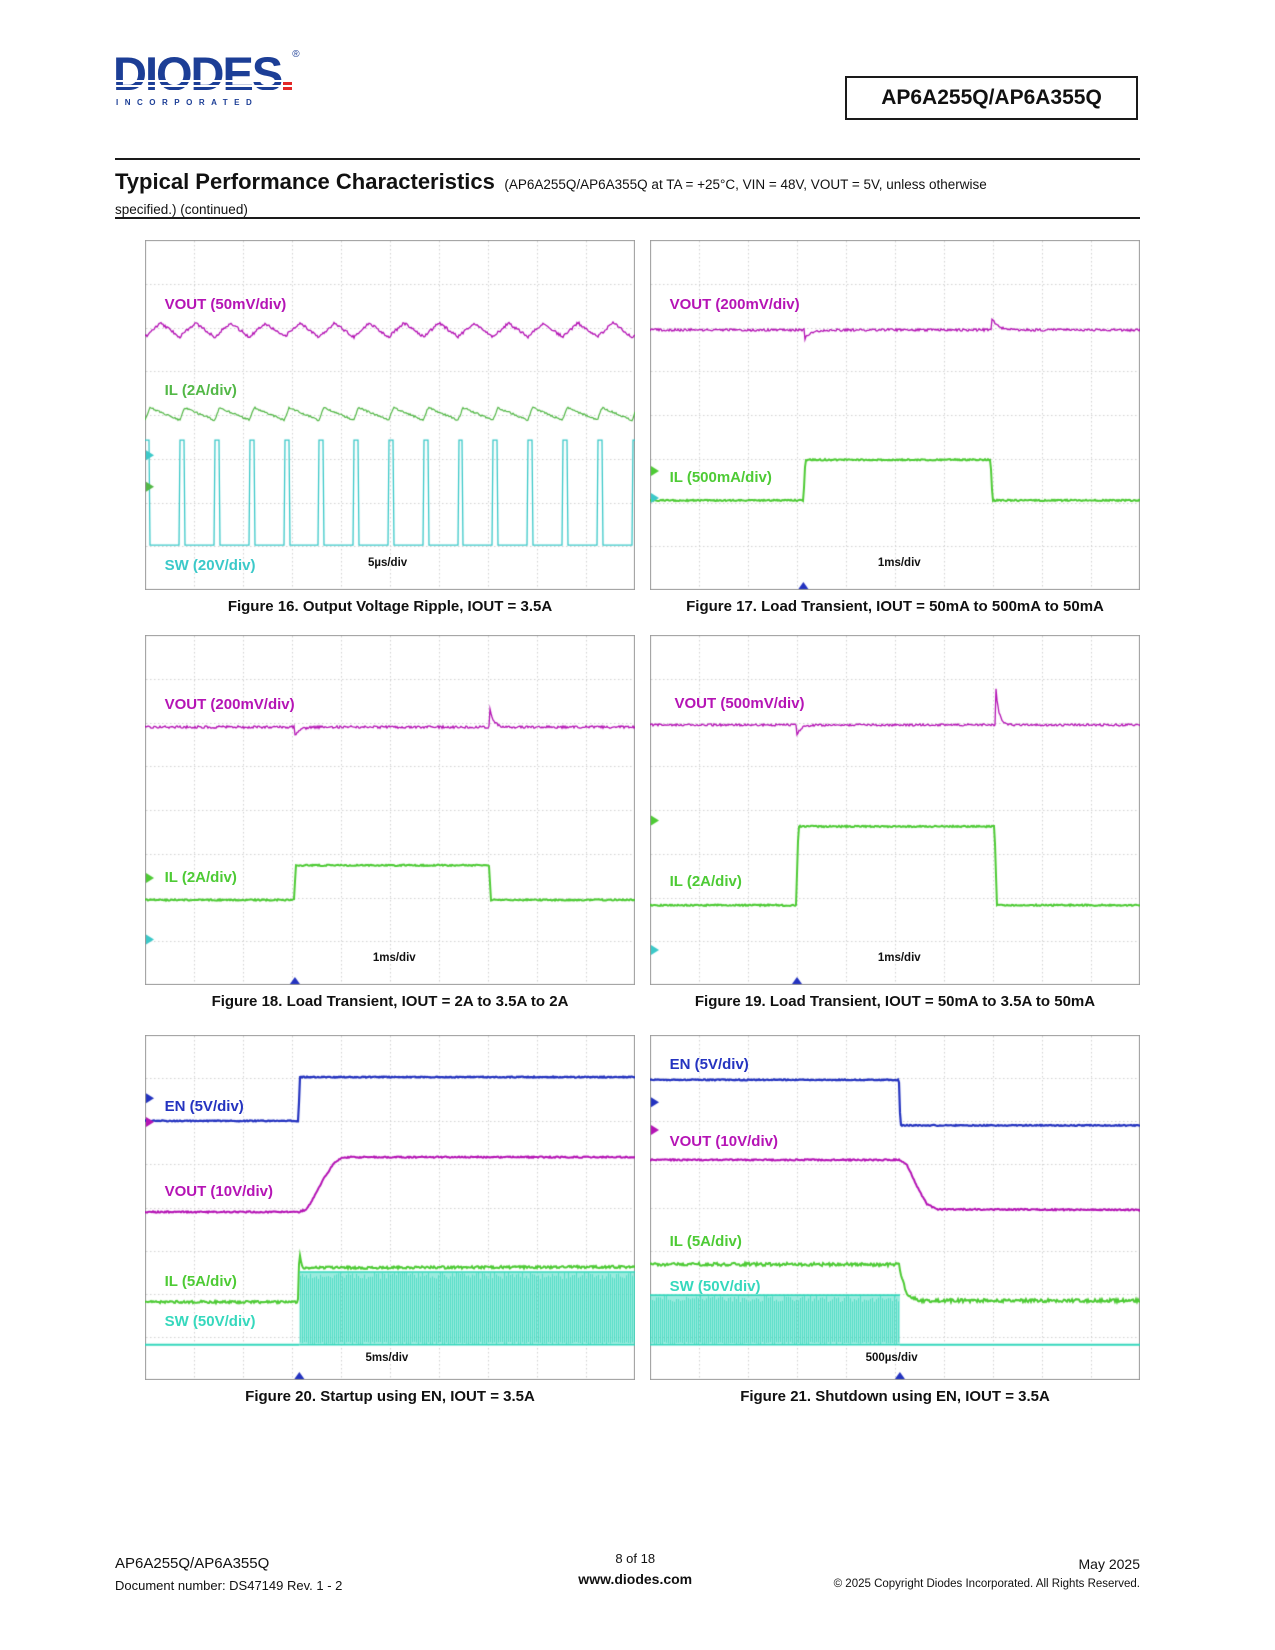 The height and width of the screenshot is (1650, 1275). What do you see at coordinates (627, 218) in the screenshot?
I see `title-rule` at bounding box center [627, 218].